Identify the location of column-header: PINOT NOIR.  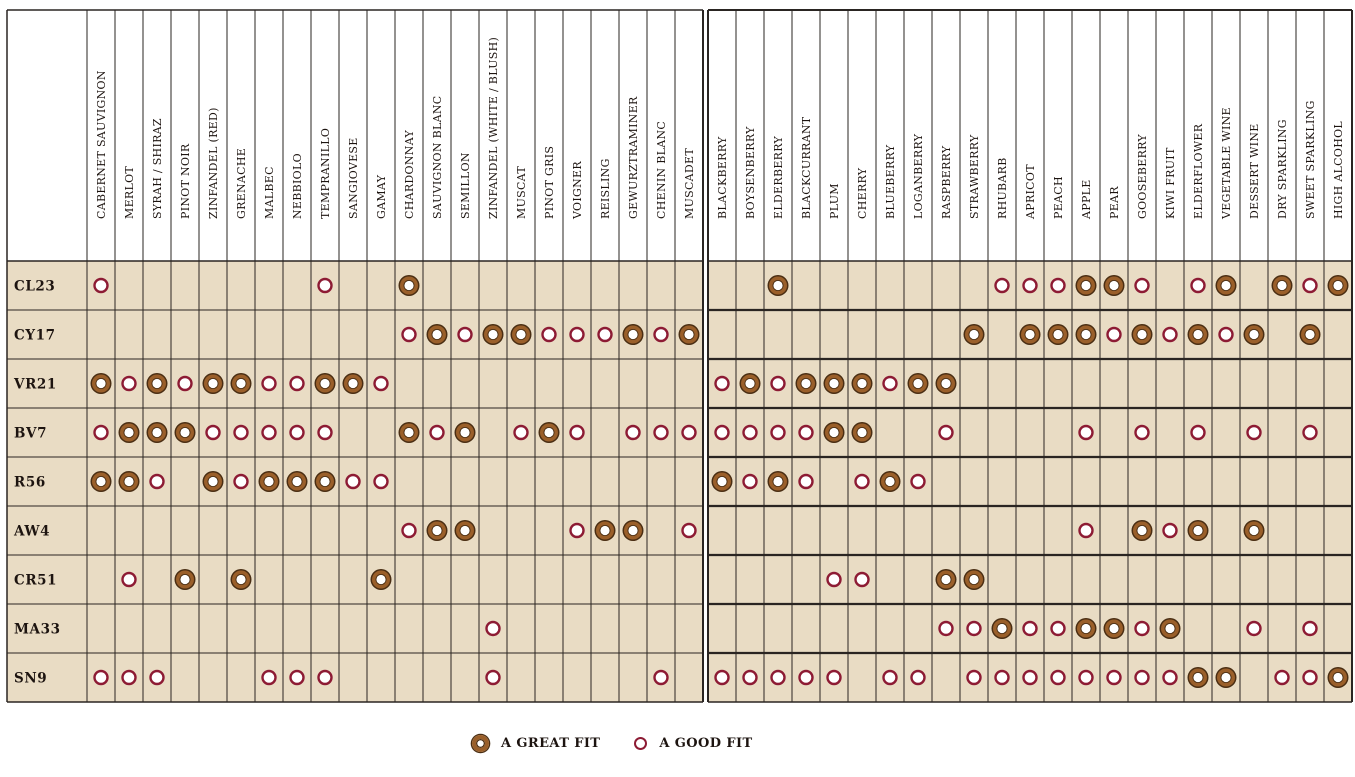
(185, 181).